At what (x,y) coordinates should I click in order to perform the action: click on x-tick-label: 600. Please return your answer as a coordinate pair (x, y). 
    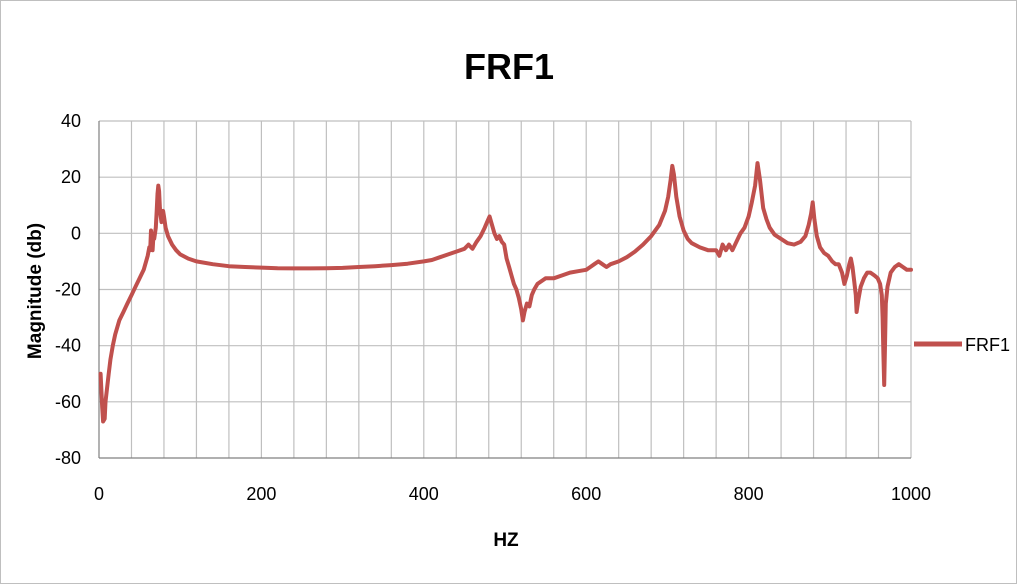
    Looking at the image, I should click on (586, 494).